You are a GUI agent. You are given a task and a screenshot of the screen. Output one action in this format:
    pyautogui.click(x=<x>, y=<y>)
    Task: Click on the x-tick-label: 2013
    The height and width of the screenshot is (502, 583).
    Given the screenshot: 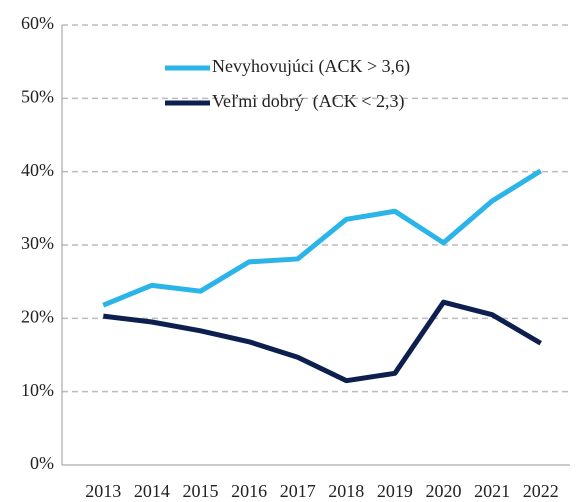 What is the action you would take?
    pyautogui.click(x=103, y=491)
    